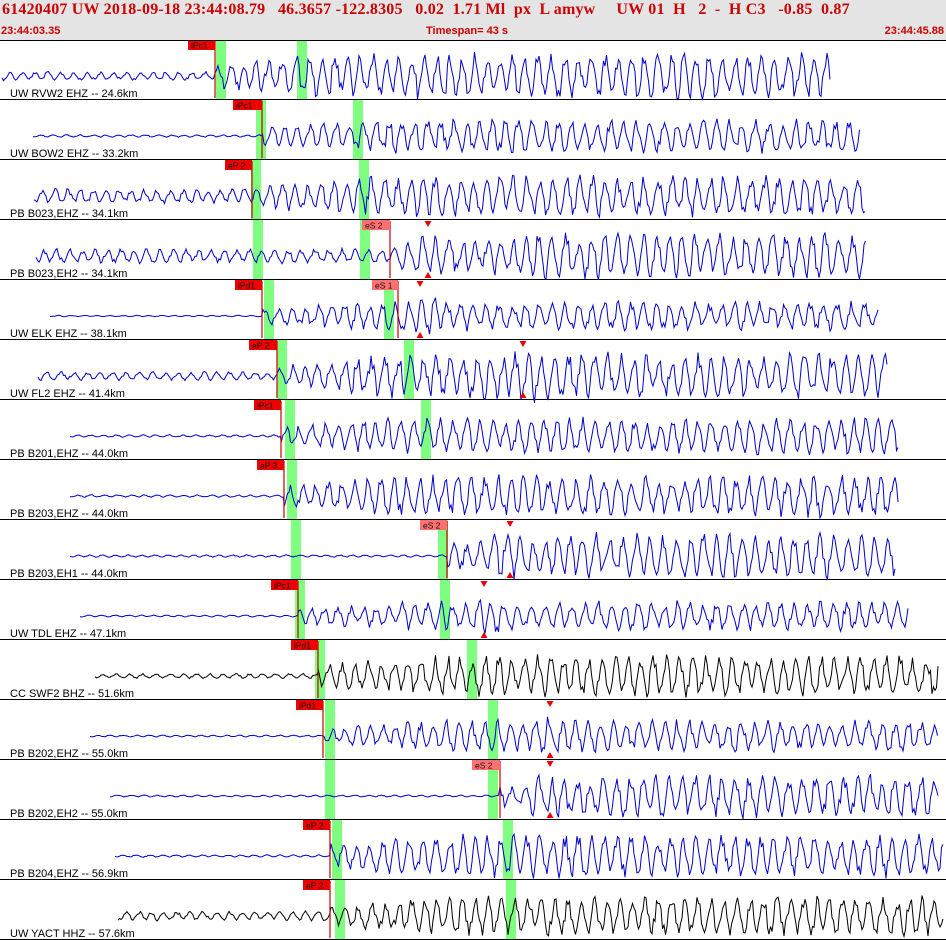 This screenshot has width=946, height=940. Describe the element at coordinates (914, 31) in the screenshot. I see `end-time-label: 23:44:45.88` at that location.